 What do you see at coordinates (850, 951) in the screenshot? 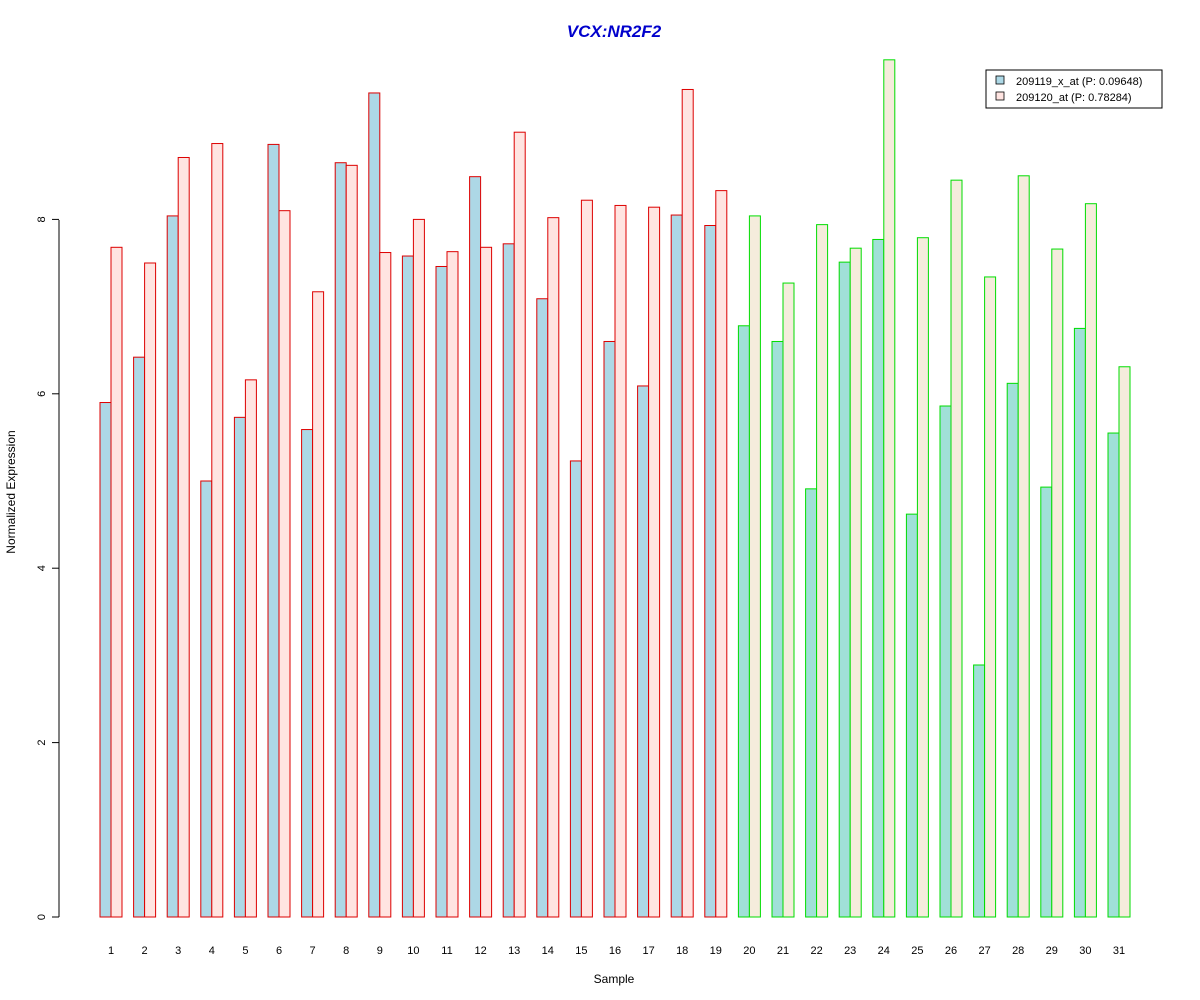
I see `x-tick-label: 23` at bounding box center [850, 951].